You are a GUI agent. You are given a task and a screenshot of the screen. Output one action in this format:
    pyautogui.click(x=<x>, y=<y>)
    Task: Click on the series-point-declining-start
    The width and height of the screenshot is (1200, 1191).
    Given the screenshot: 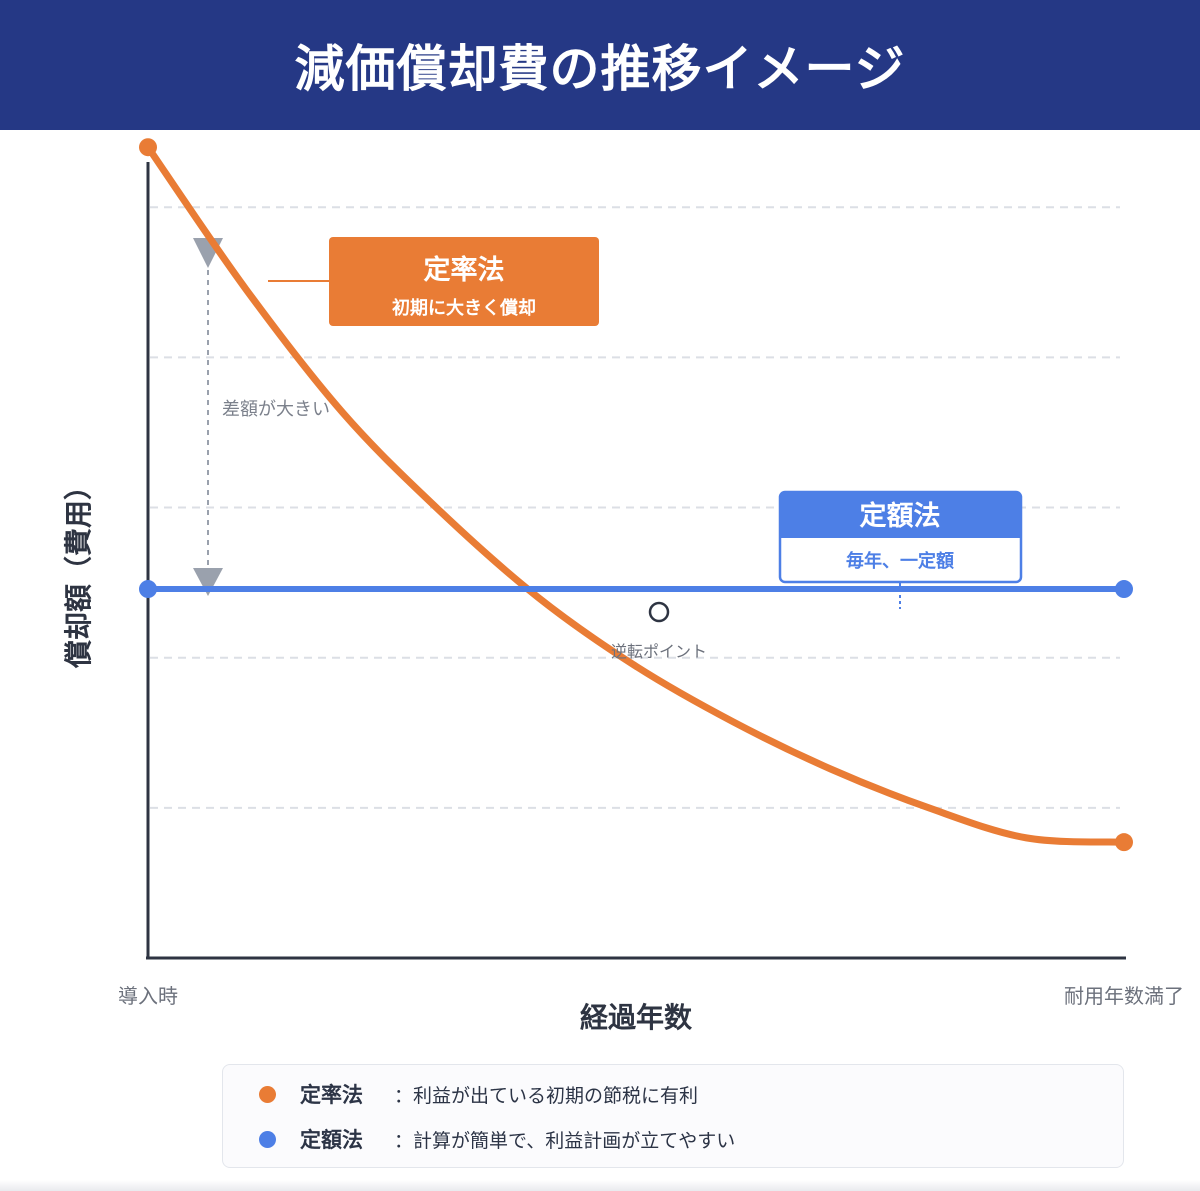 What is the action you would take?
    pyautogui.click(x=148, y=147)
    